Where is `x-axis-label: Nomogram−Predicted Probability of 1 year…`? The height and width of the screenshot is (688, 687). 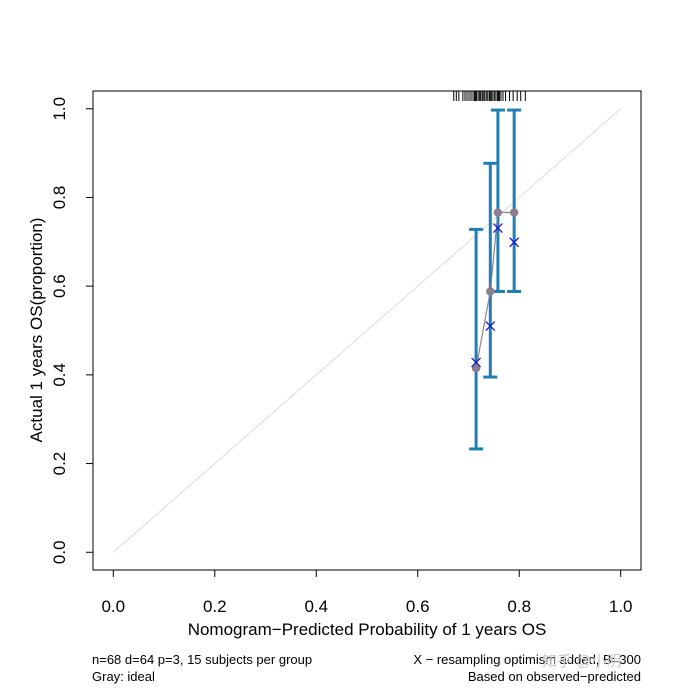 x-axis-label: Nomogram−Predicted Probability of 1 year… is located at coordinates (367, 629).